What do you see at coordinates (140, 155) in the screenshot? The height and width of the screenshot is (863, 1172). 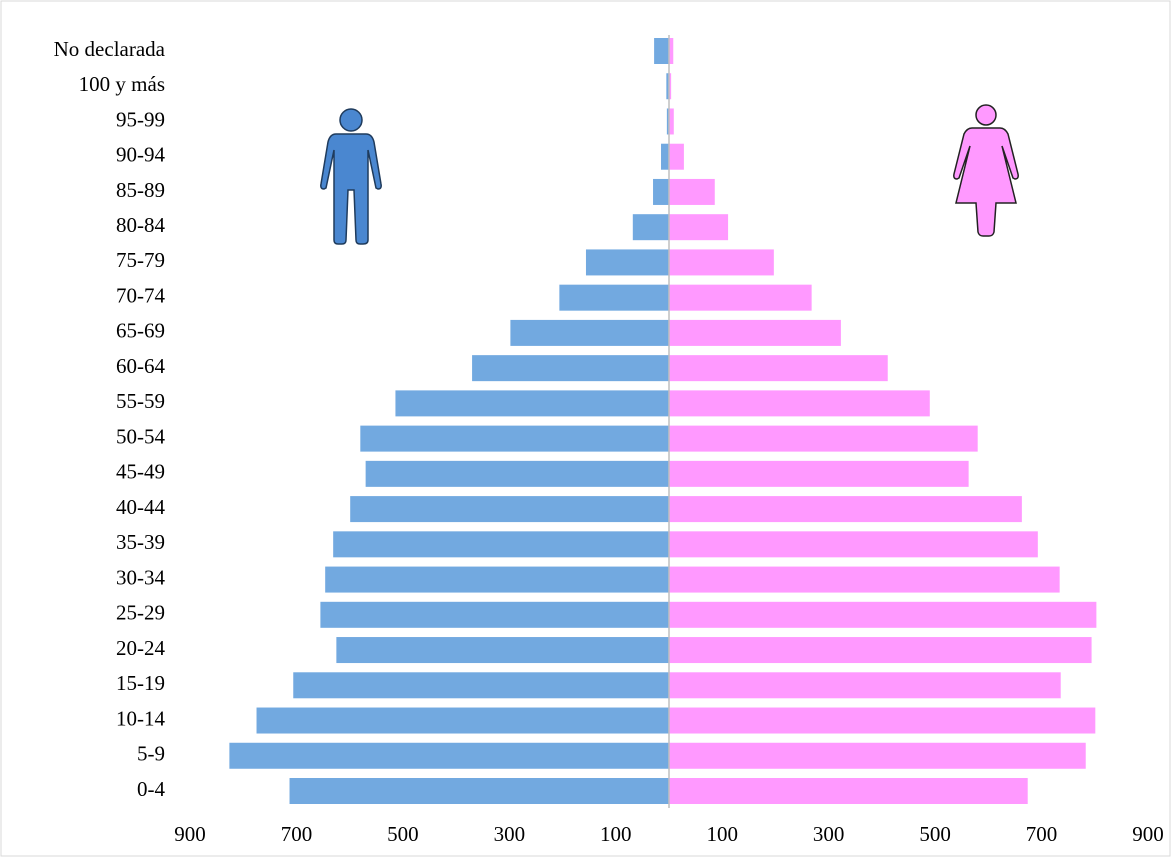 I see `y-tick-label: 90-94` at bounding box center [140, 155].